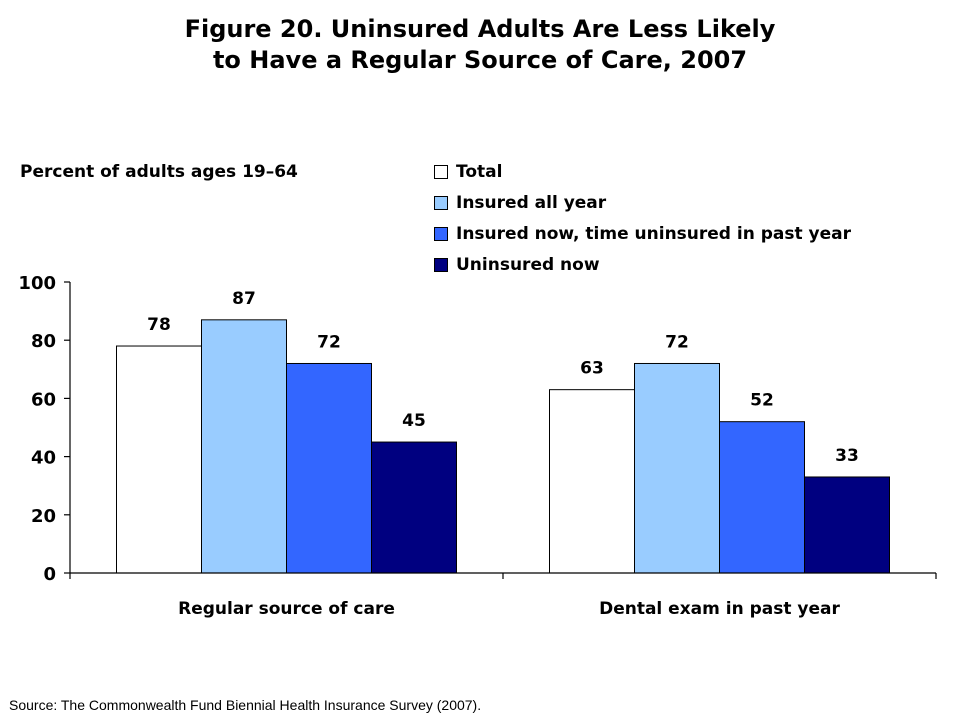 This screenshot has height=720, width=960. Describe the element at coordinates (528, 265) in the screenshot. I see `legend-label-uninsured-now: Uninsured now` at that location.